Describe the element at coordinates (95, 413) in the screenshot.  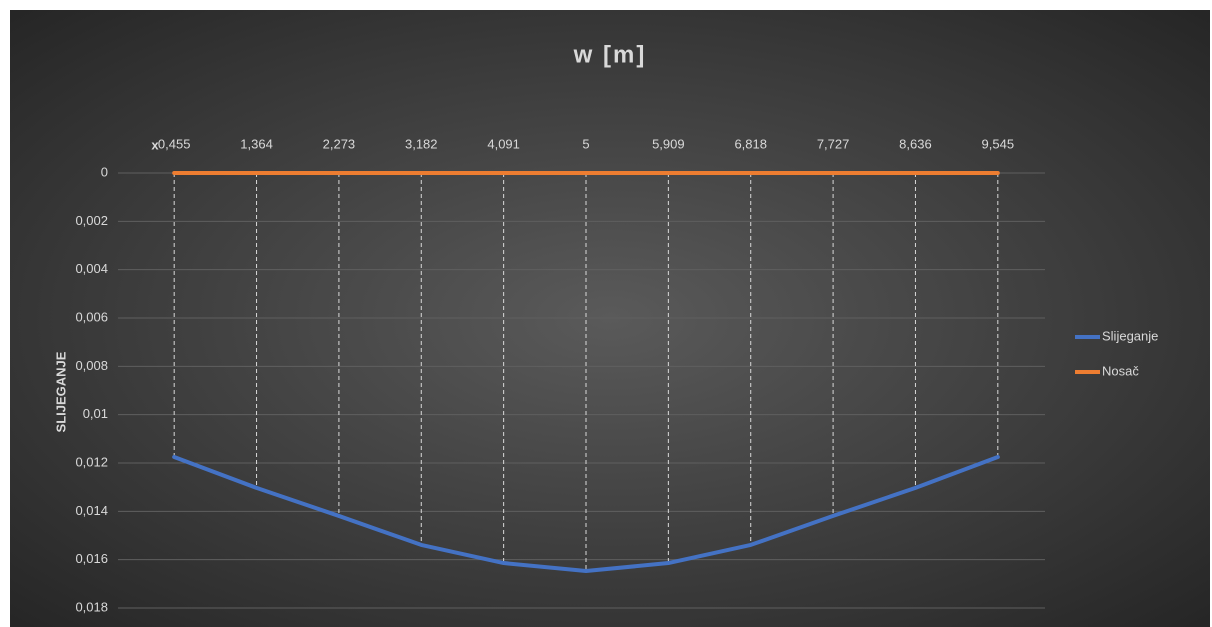
I see `y-tick-label: 0,01` at that location.